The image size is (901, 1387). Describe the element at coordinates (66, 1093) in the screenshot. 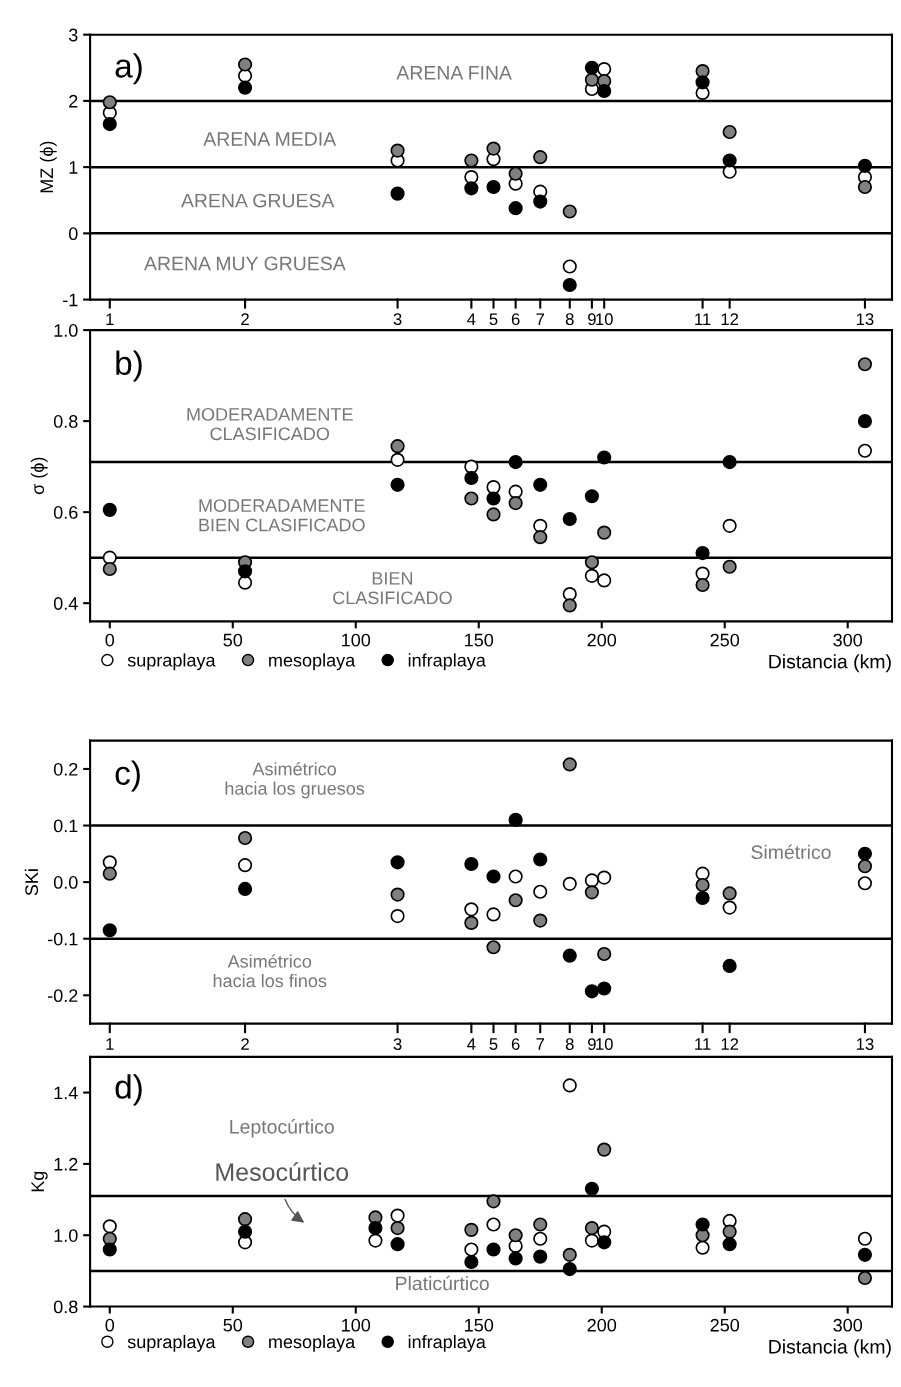

I see `y-tick-label: 1.4` at that location.